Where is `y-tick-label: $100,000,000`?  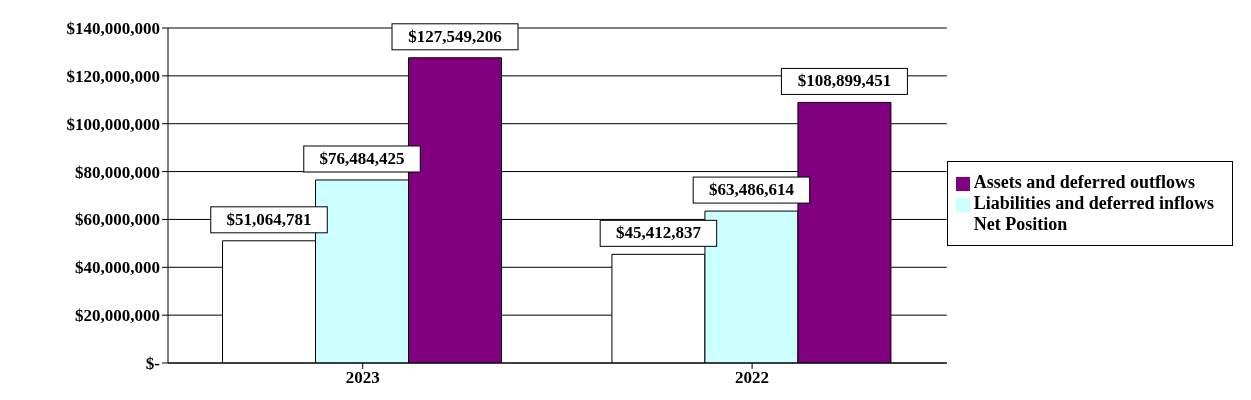 y-tick-label: $100,000,000 is located at coordinates (113, 124).